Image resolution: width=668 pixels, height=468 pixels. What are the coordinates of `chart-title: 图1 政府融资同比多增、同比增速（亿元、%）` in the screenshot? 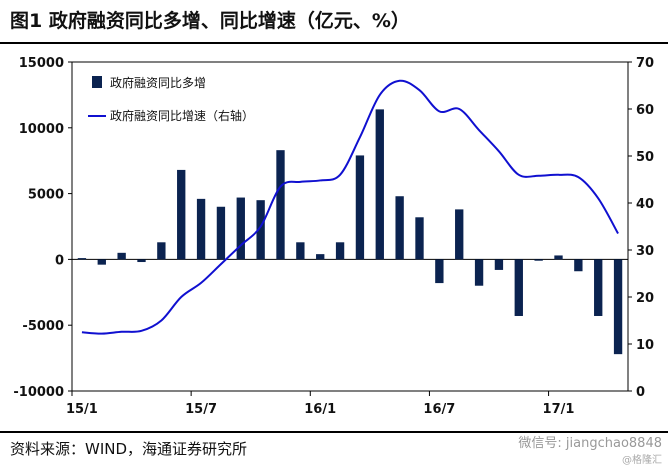 It's located at (210, 21).